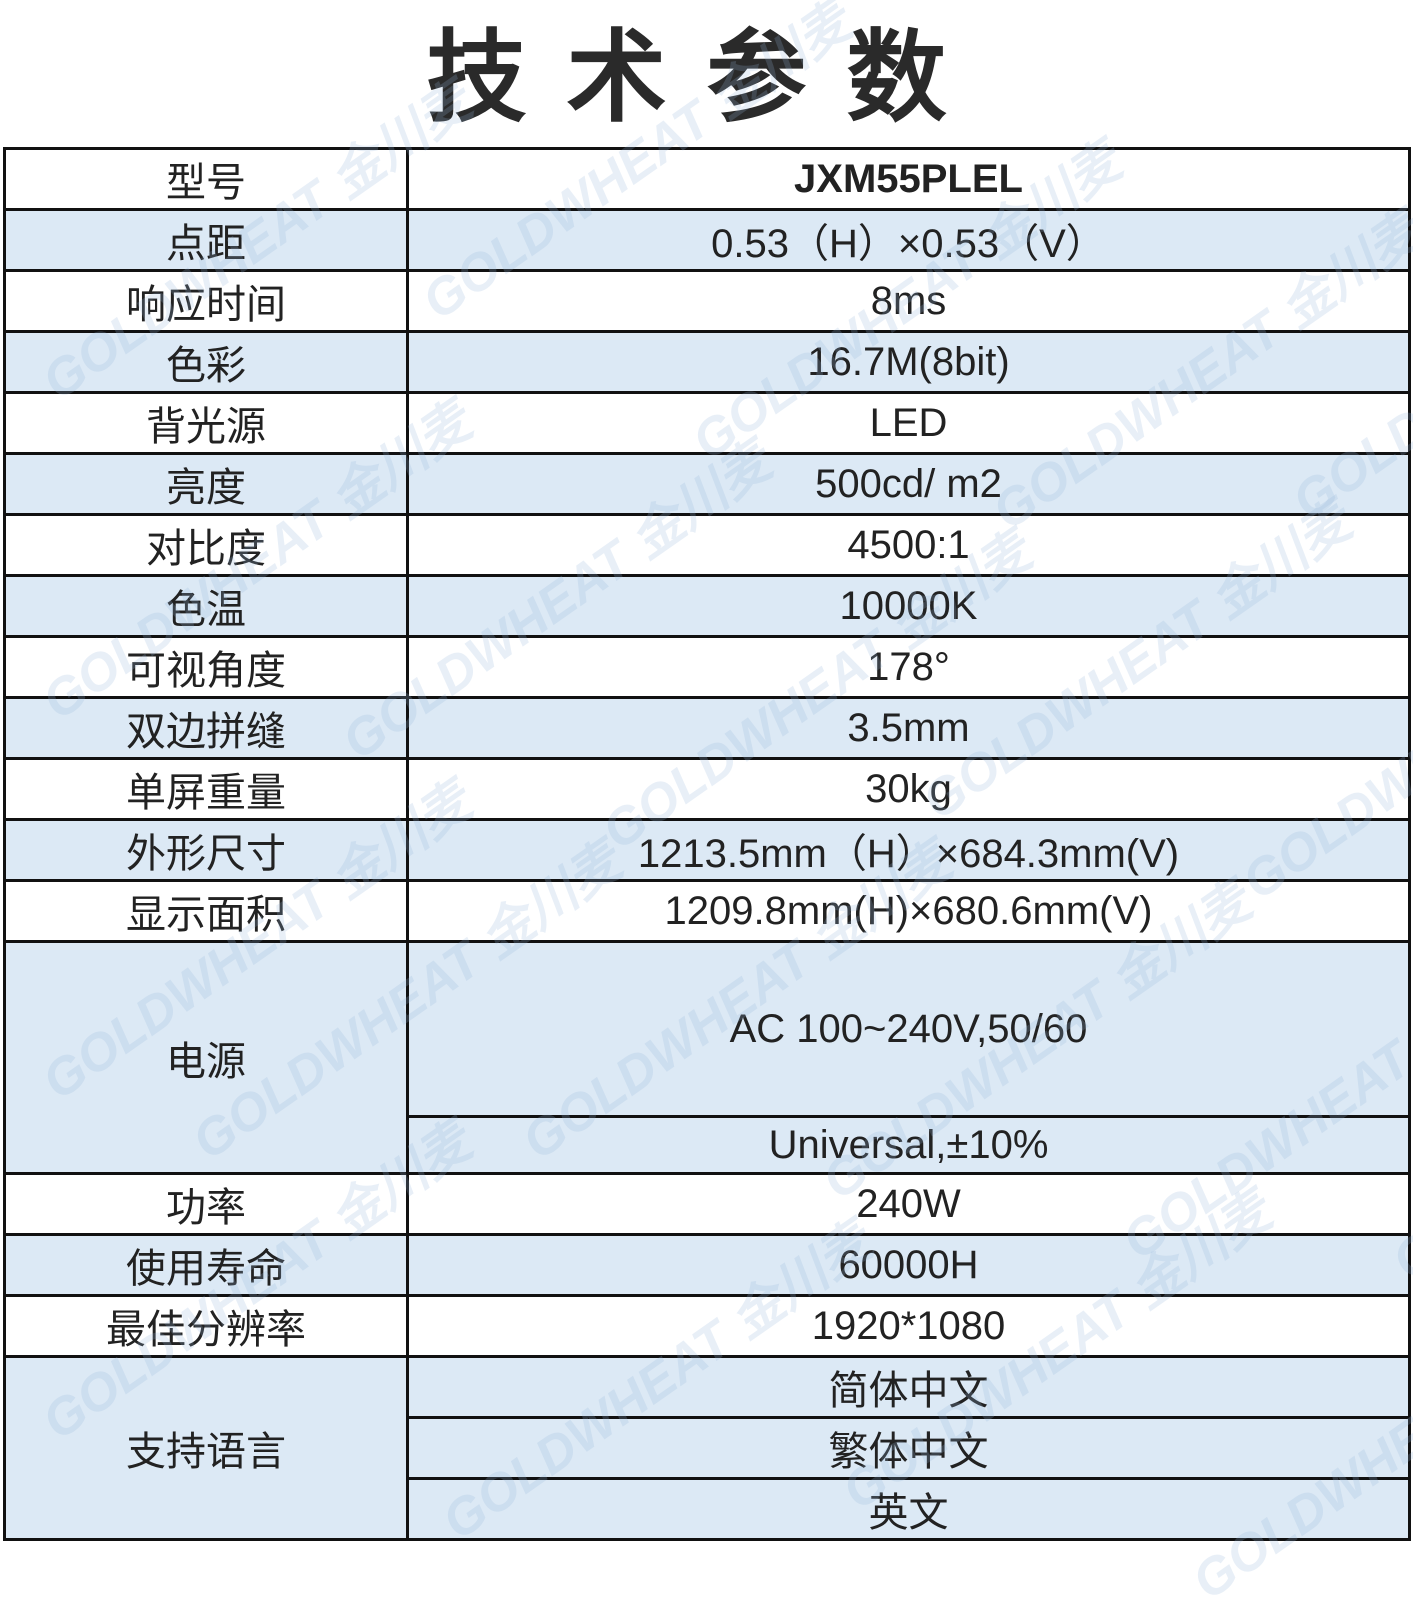 This screenshot has height=1614, width=1413. Describe the element at coordinates (908, 301) in the screenshot. I see `spec-value: 8ms` at that location.